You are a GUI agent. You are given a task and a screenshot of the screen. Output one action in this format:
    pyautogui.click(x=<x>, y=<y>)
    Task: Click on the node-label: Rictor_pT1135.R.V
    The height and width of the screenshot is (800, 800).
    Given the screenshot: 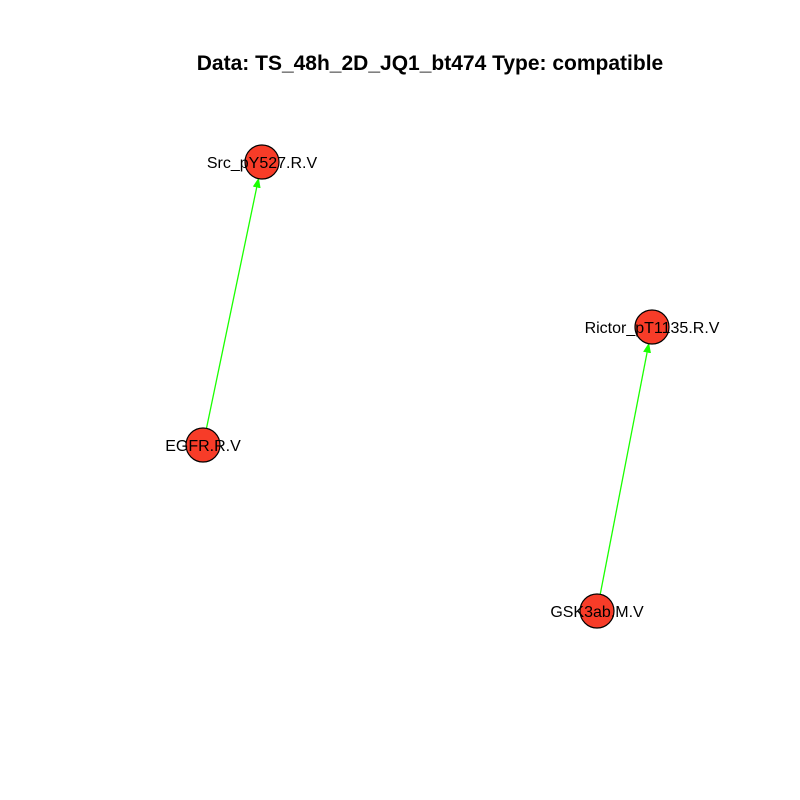 What is the action you would take?
    pyautogui.click(x=652, y=328)
    